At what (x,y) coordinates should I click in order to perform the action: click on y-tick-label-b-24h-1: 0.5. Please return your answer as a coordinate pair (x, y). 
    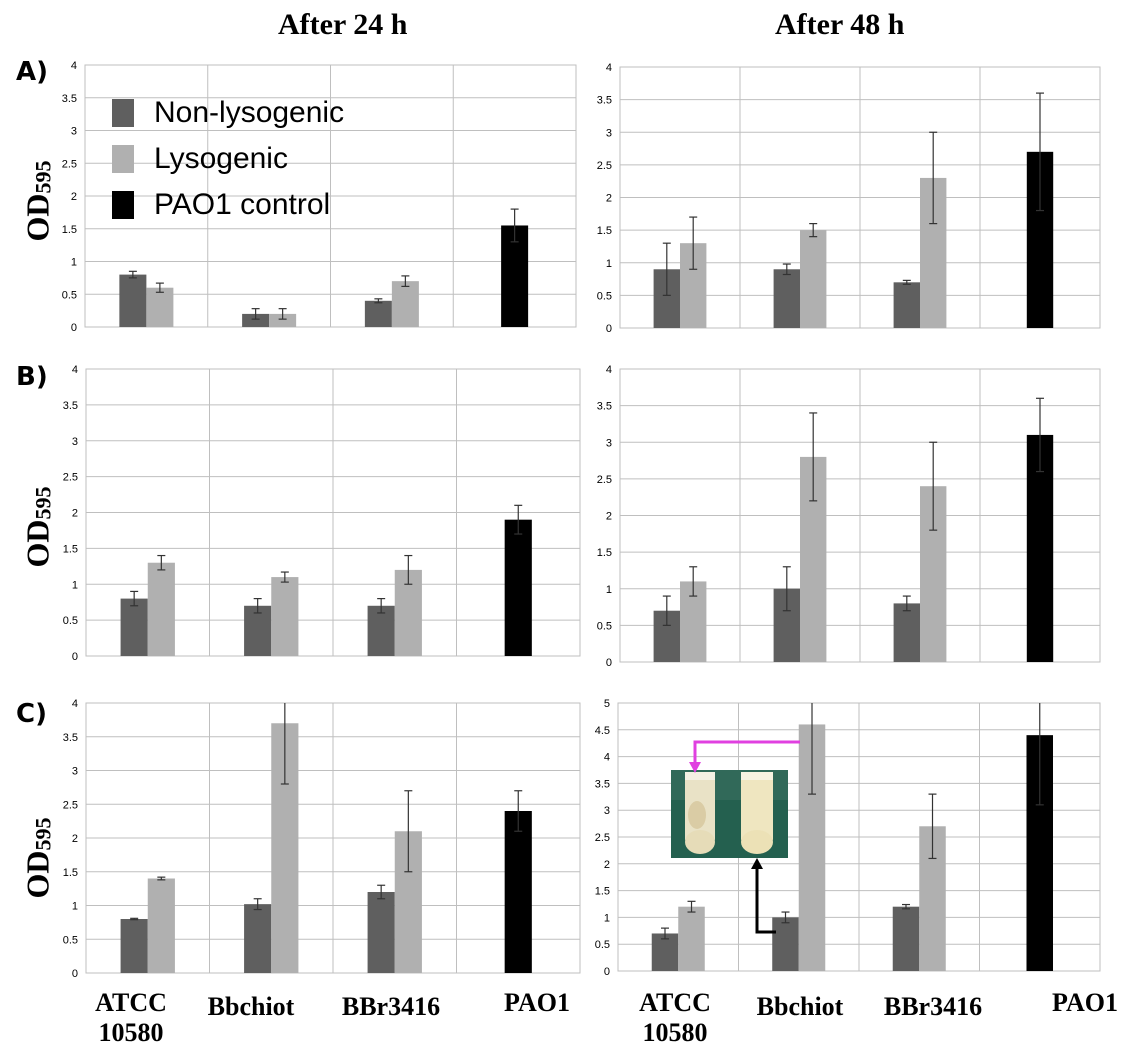
    Looking at the image, I should click on (70, 621).